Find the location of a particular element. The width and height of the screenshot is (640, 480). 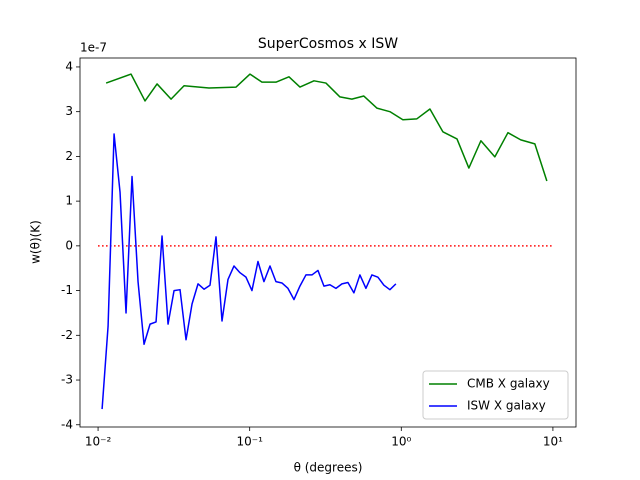

y-tick-label: 1 is located at coordinates (69, 201).